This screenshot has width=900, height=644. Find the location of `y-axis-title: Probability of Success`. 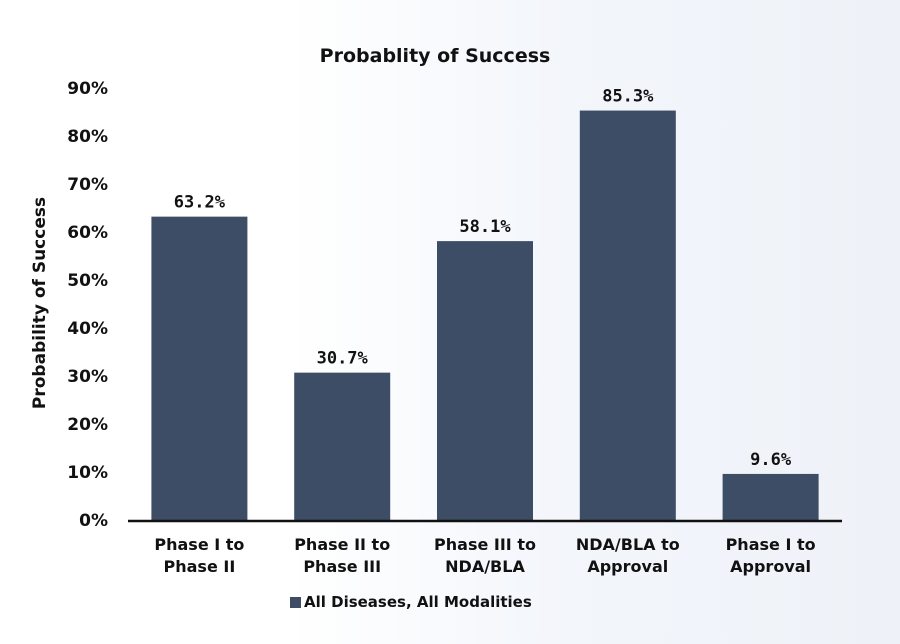

y-axis-title: Probability of Success is located at coordinates (40, 303).